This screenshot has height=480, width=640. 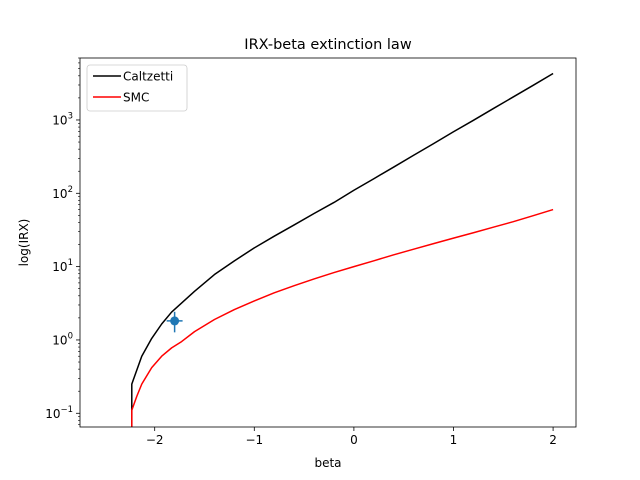 What do you see at coordinates (136, 98) in the screenshot?
I see `legend-label-smc: SMC` at bounding box center [136, 98].